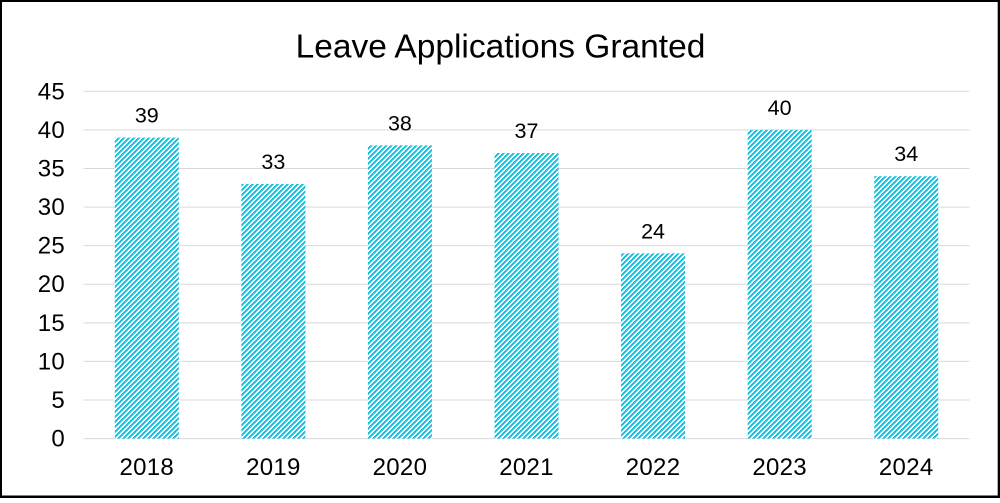 The width and height of the screenshot is (1000, 503). What do you see at coordinates (51, 91) in the screenshot?
I see `svg-text: 45` at bounding box center [51, 91].